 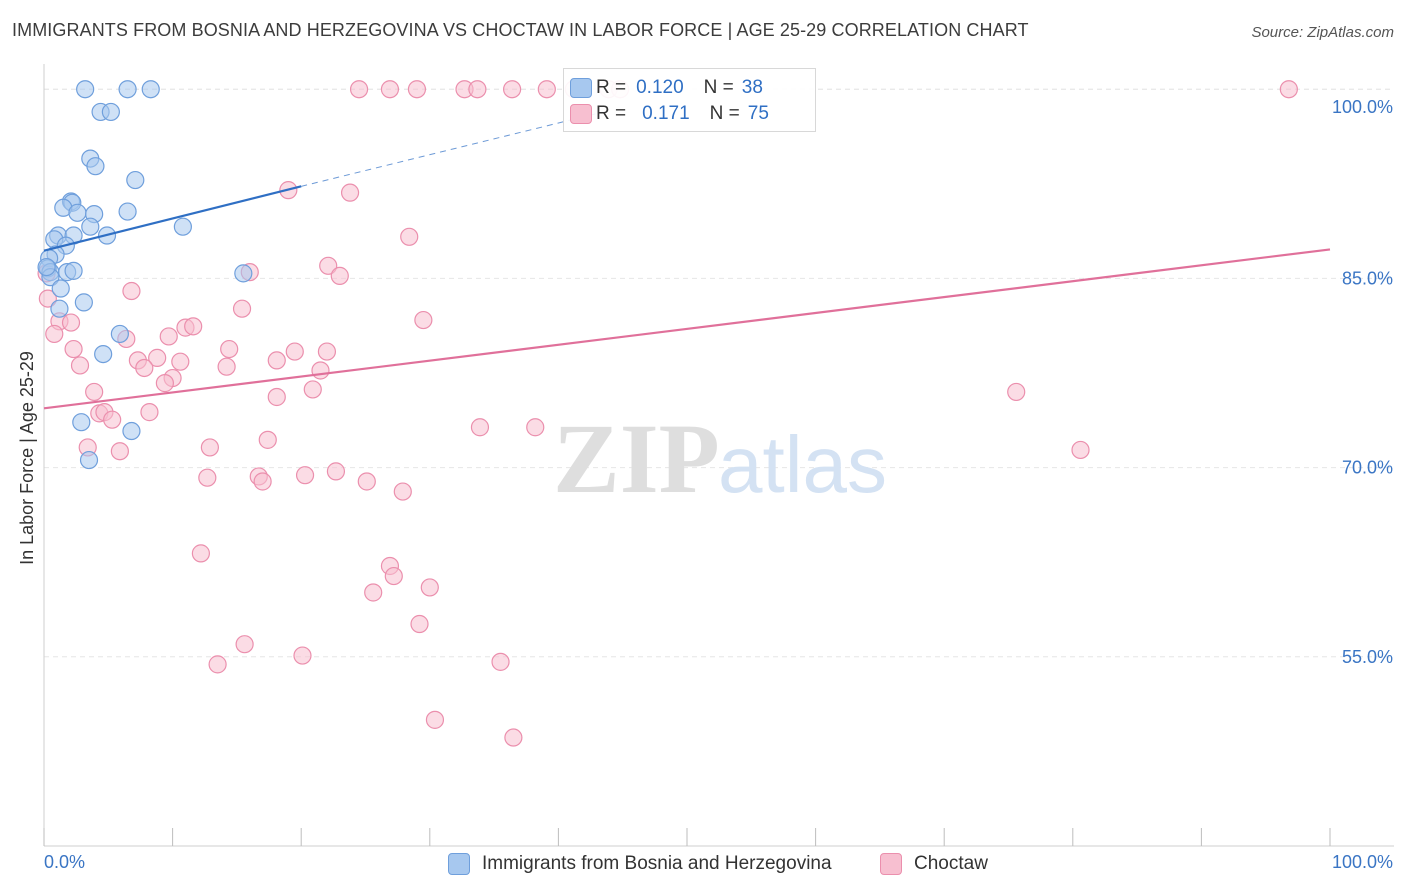 What do you see at coordinates (758, 113) in the screenshot?
I see `legend-n-value-choctaw: 75` at bounding box center [758, 113].